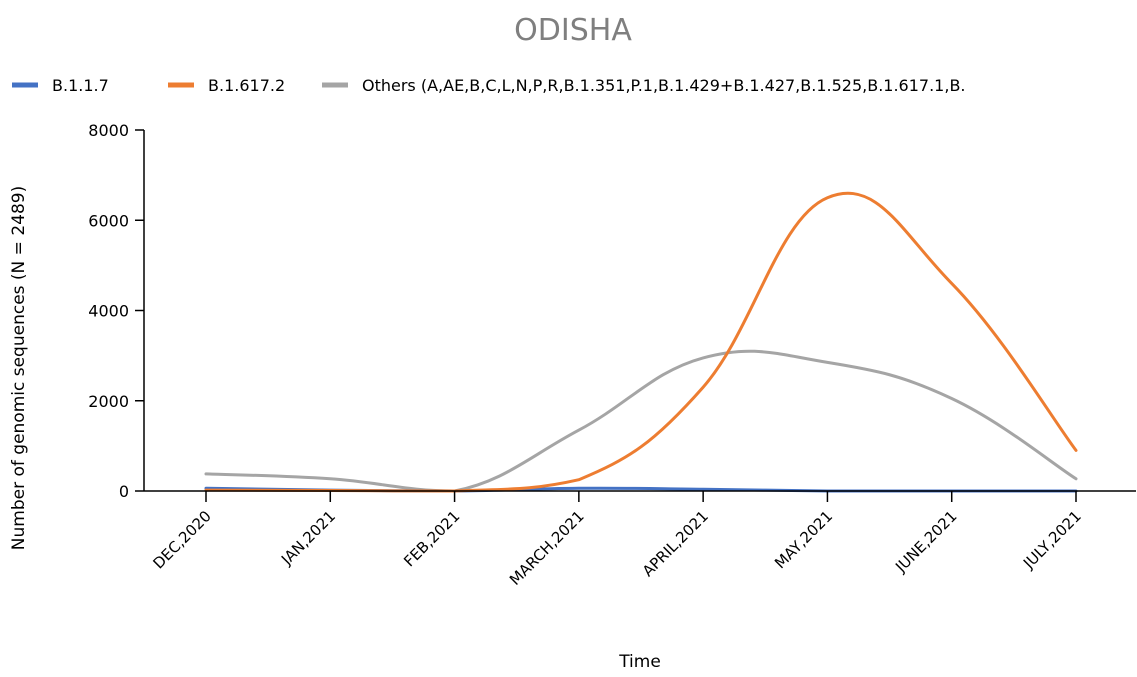 This screenshot has height=677, width=1137. I want to click on y-tick-label: 4000, so click(108, 311).